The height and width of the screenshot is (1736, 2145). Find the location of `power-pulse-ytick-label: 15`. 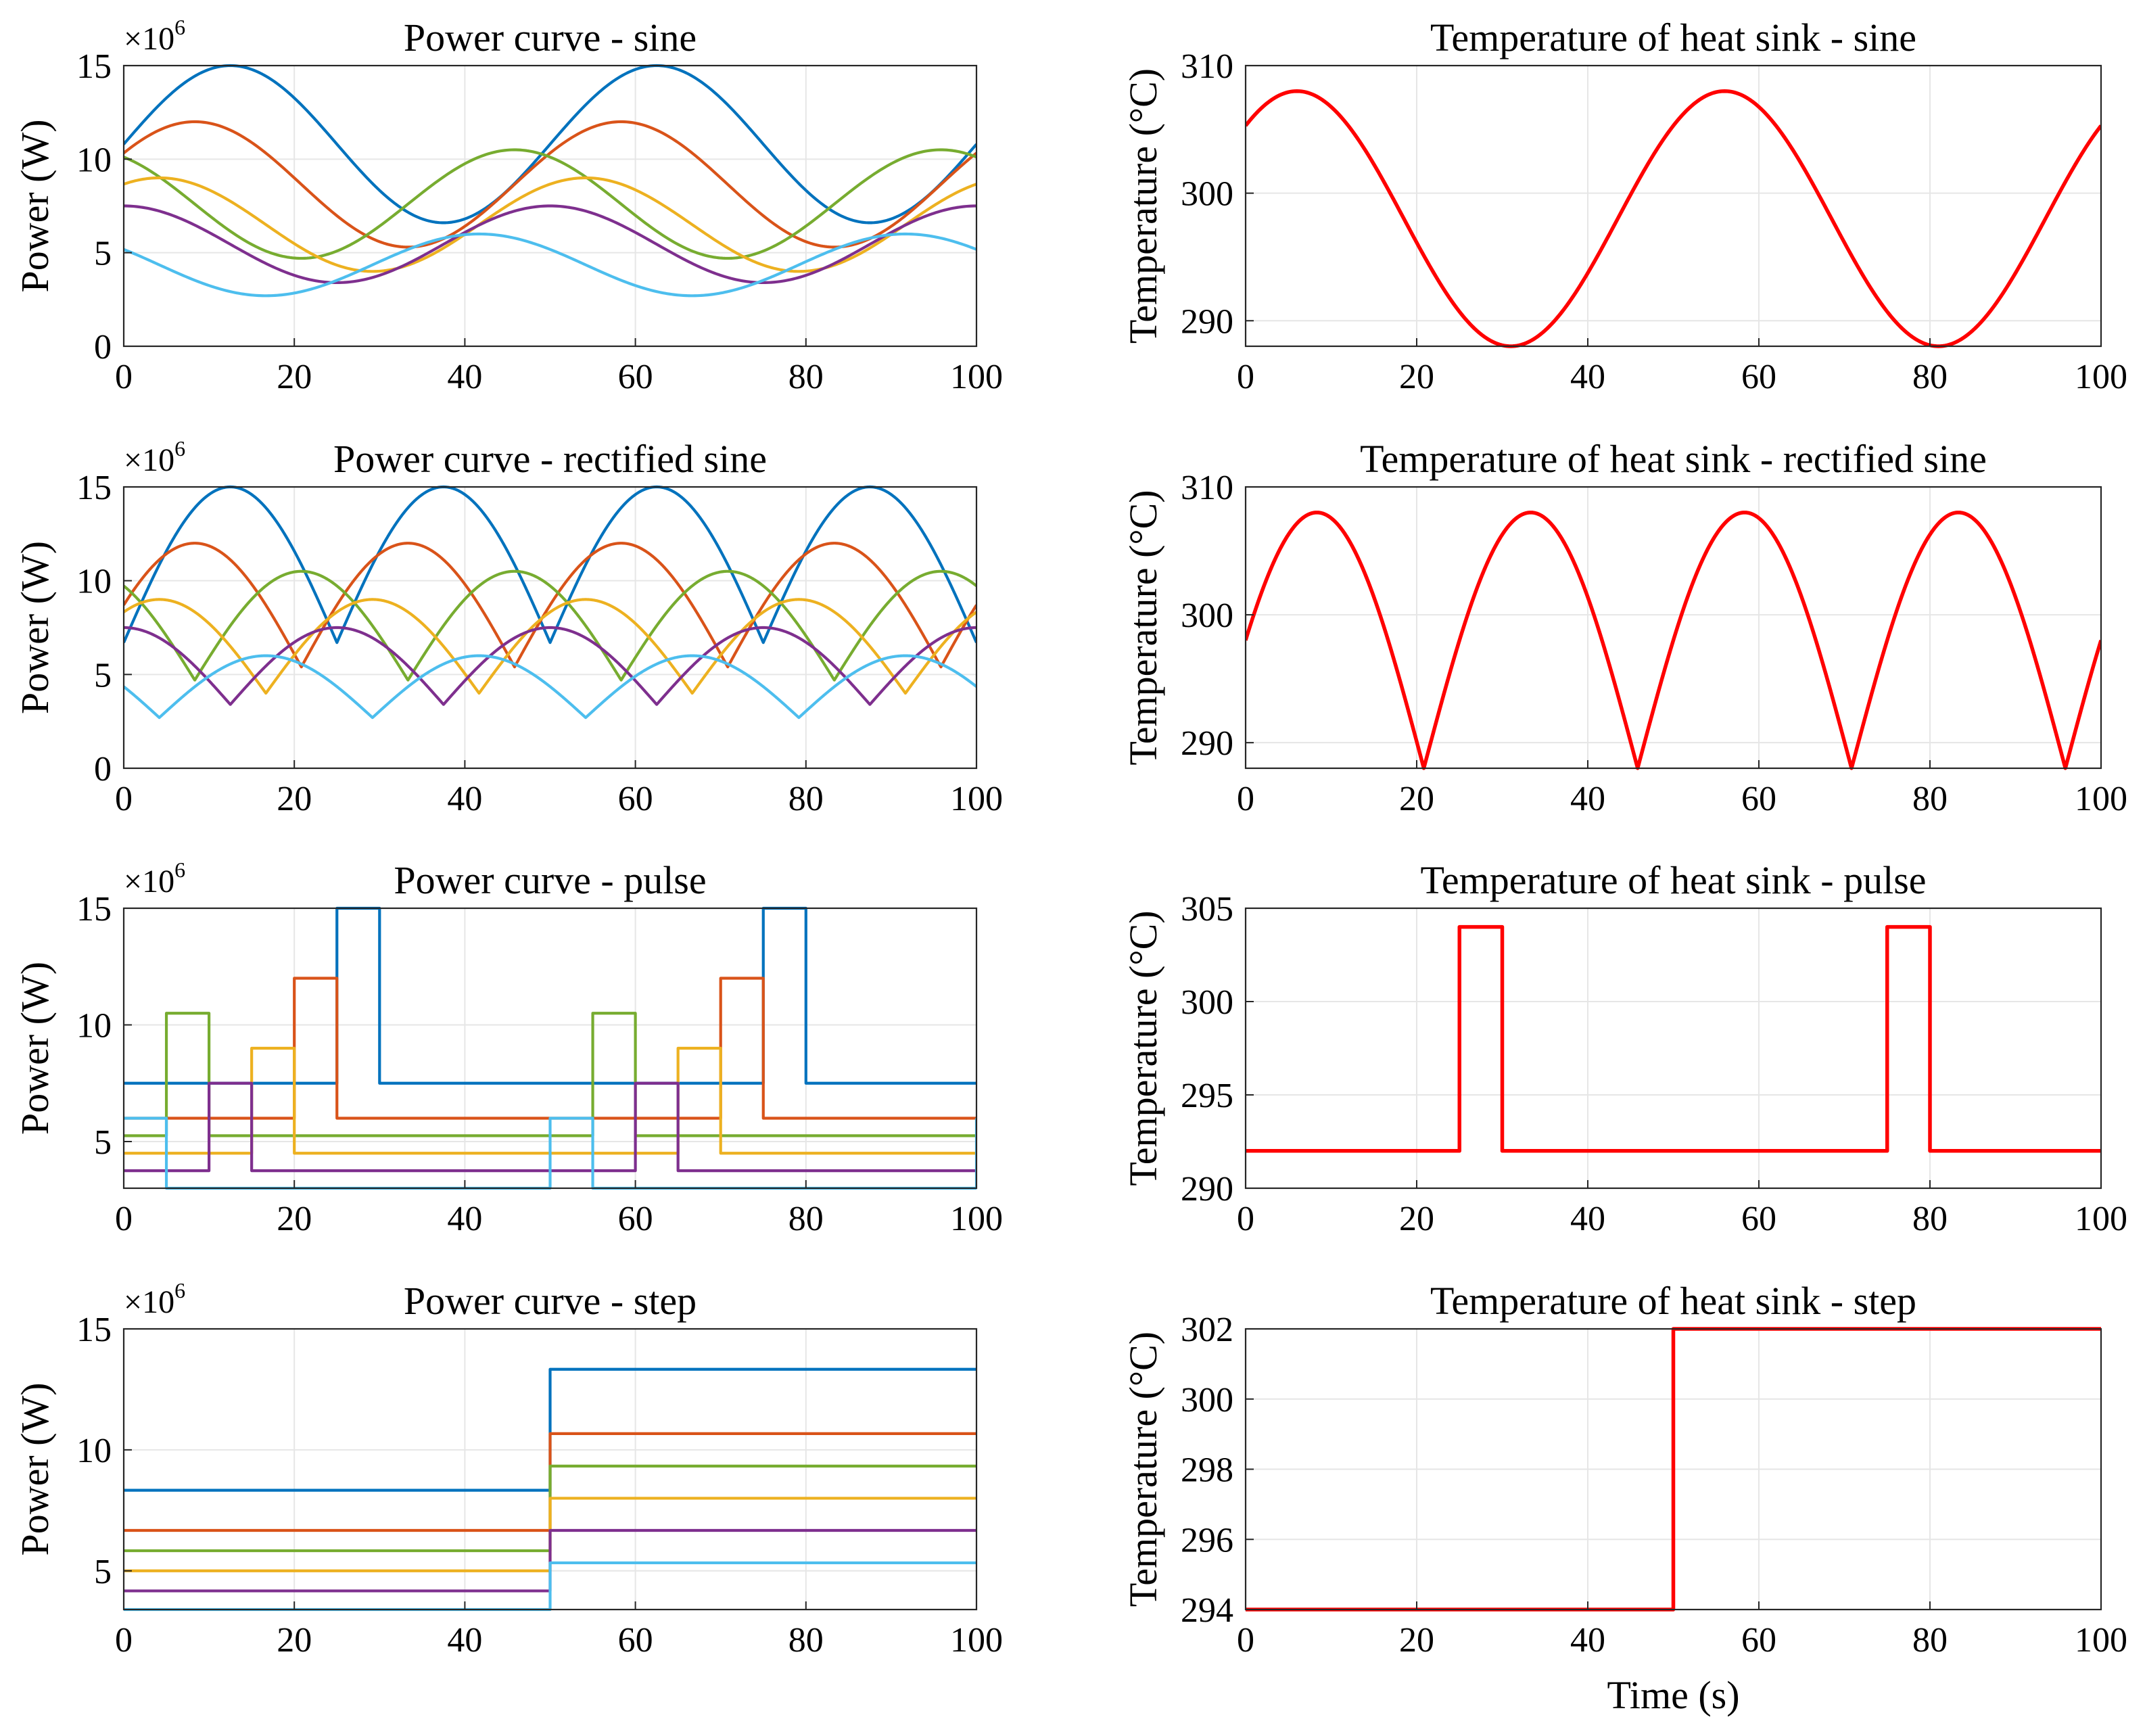

power-pulse-ytick-label: 15 is located at coordinates (94, 909).